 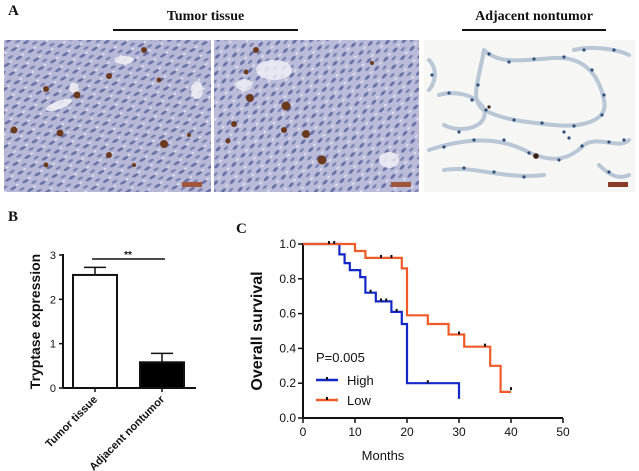 I want to click on x-tick-label: 20, so click(x=407, y=432).